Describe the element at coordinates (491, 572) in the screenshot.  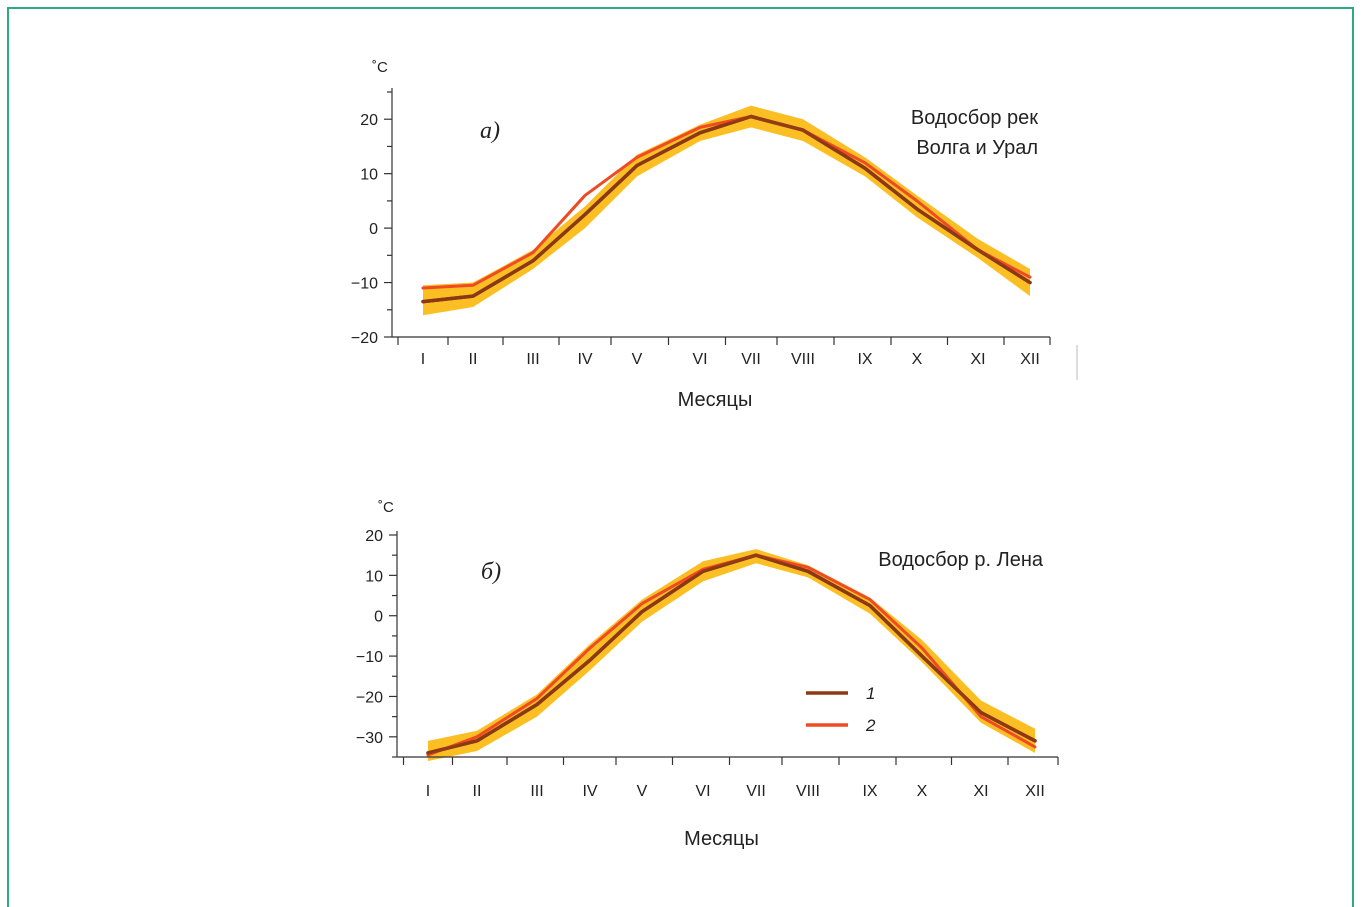
I see `panel-label: б)` at that location.